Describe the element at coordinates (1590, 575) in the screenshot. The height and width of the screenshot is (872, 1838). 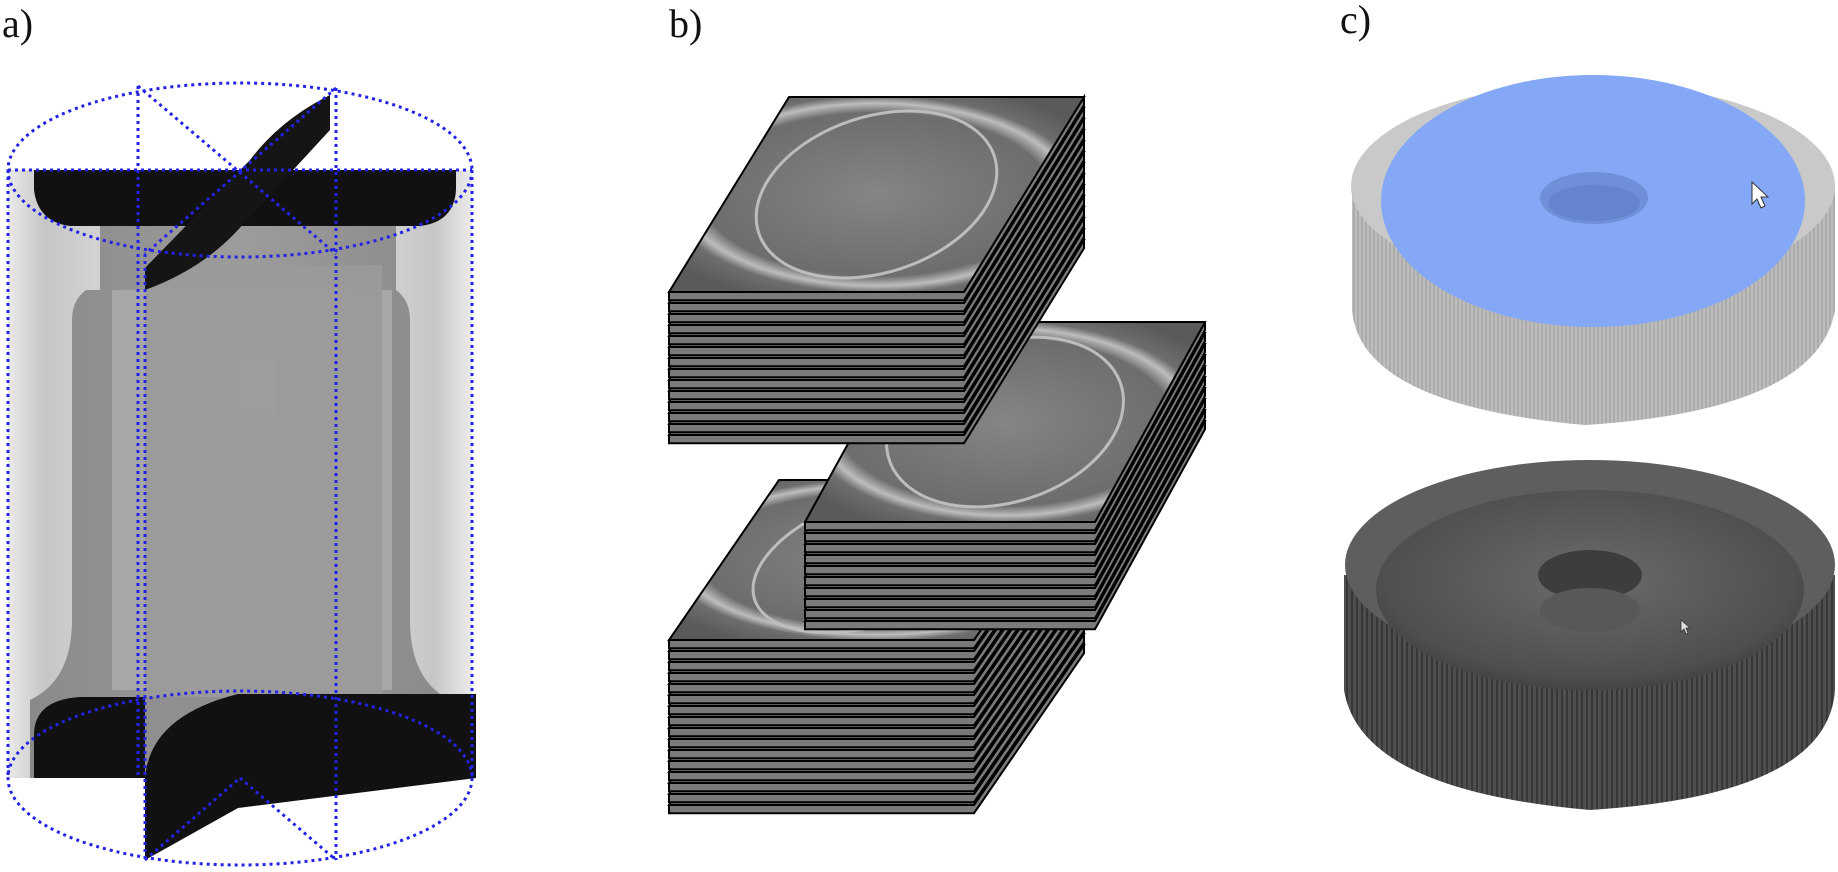
I see `surface-center-well` at that location.